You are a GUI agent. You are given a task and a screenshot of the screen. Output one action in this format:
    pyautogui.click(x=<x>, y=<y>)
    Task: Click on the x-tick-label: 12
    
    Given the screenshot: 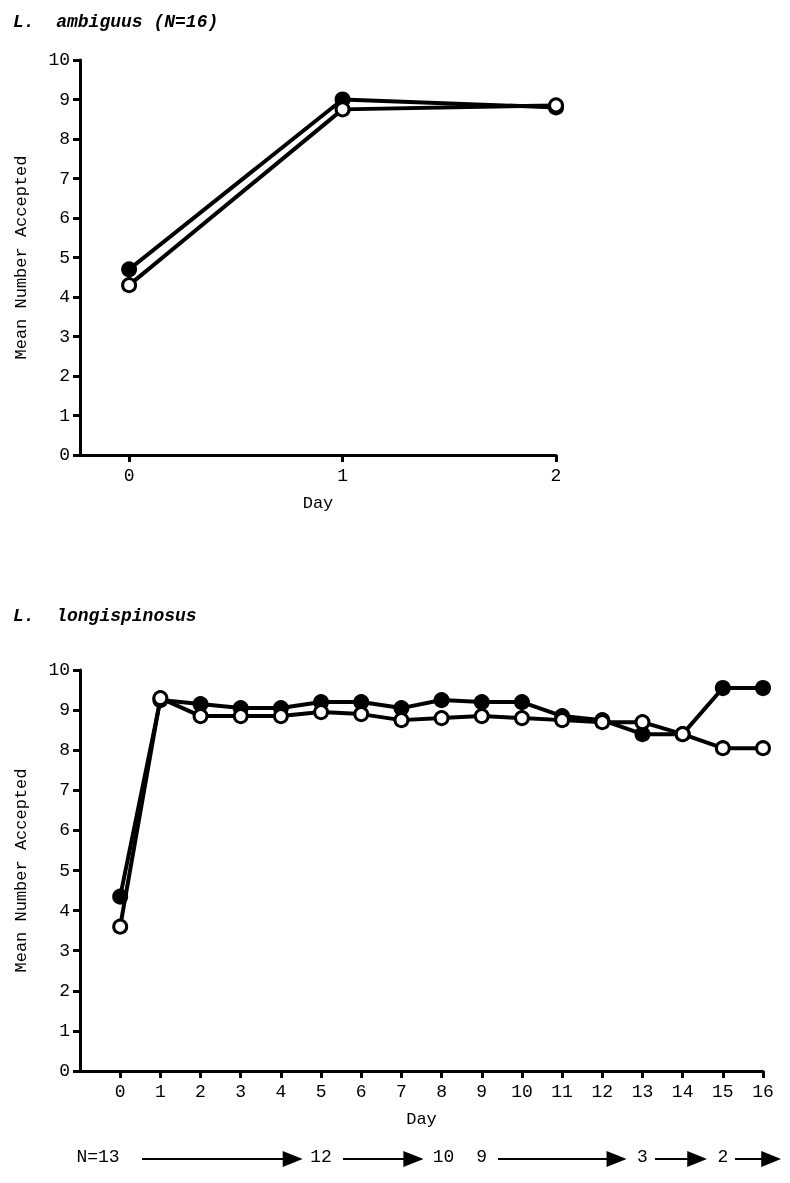 What is the action you would take?
    pyautogui.click(x=602, y=1092)
    